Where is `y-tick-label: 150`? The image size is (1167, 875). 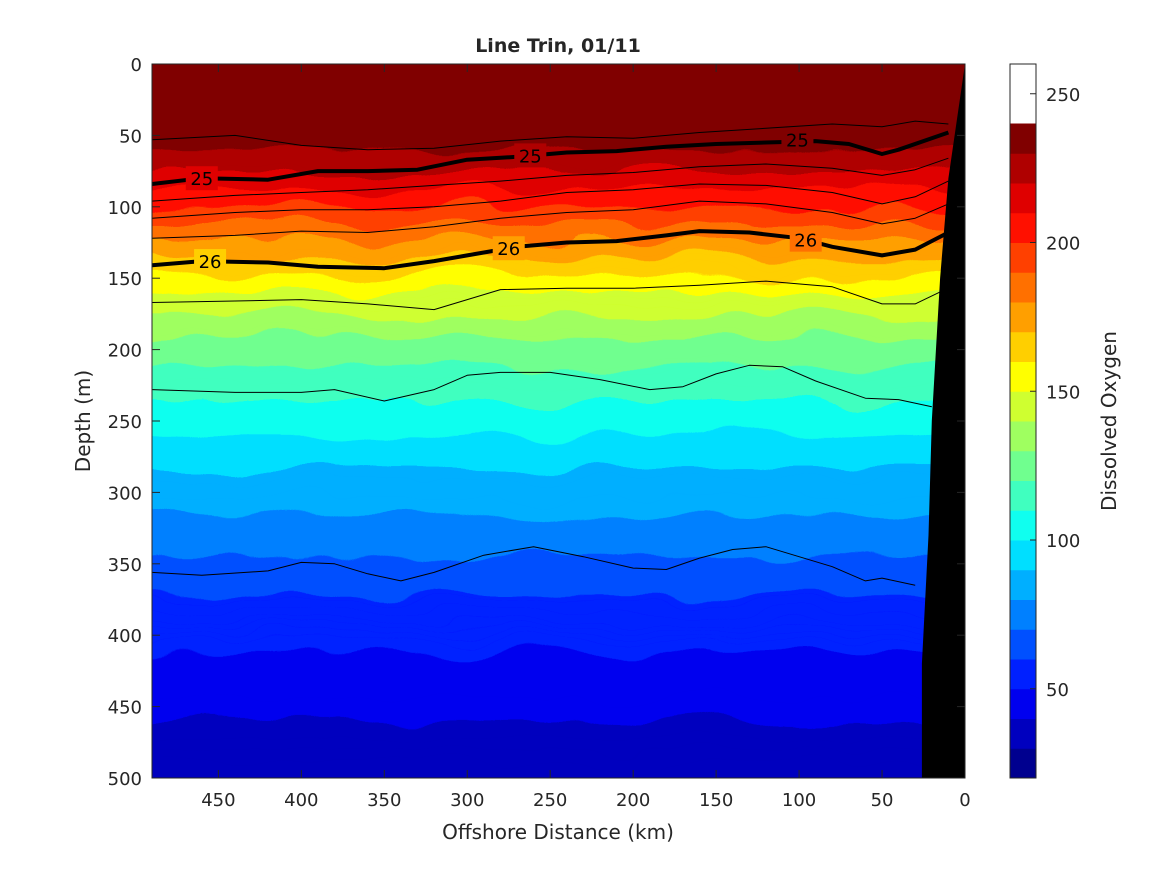 y-tick-label: 150 is located at coordinates (125, 279).